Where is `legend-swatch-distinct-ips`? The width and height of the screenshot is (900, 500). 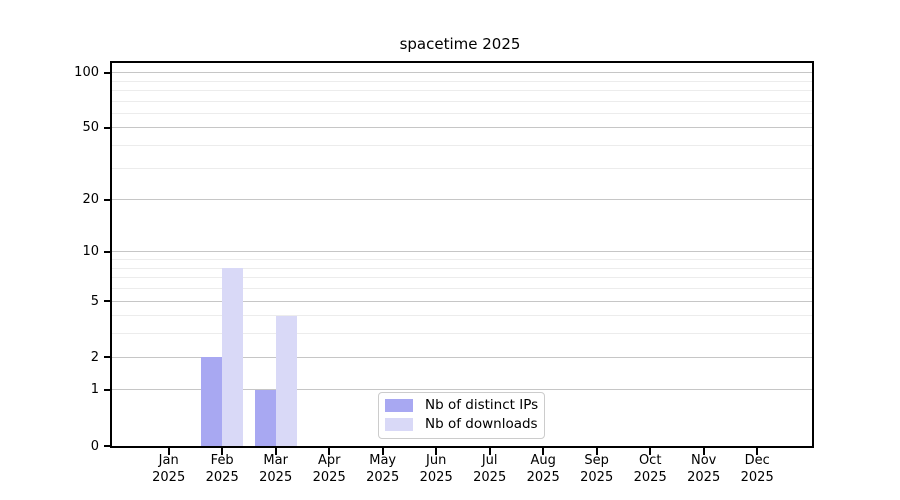 legend-swatch-distinct-ips is located at coordinates (399, 405).